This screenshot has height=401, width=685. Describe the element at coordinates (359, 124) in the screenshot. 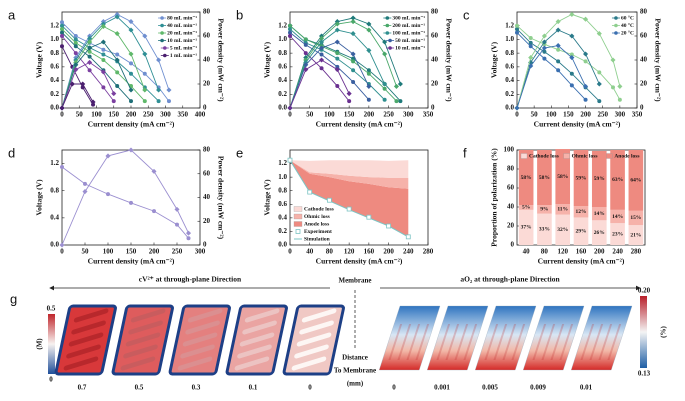

I see `x-axis-title: Current density (mA cm⁻²)` at that location.